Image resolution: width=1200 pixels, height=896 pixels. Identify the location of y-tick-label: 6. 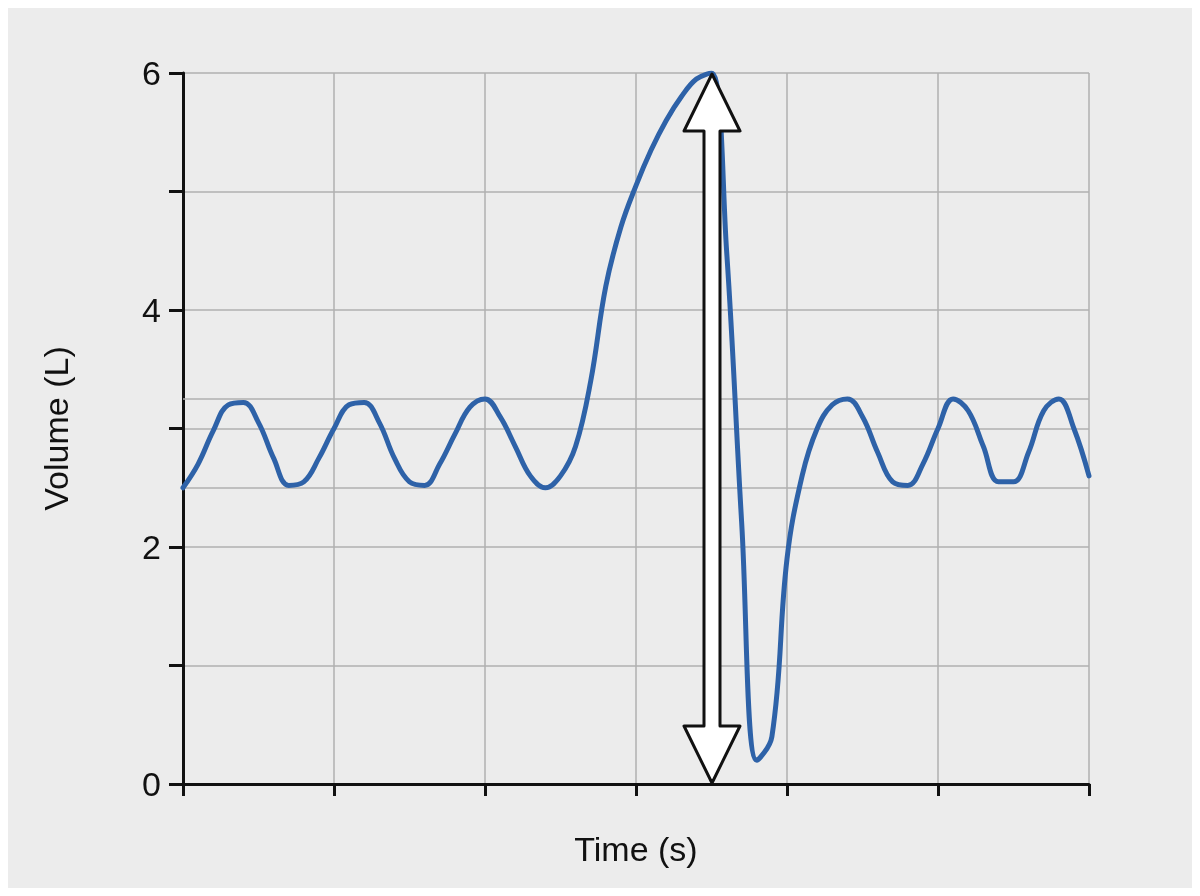
(151, 73).